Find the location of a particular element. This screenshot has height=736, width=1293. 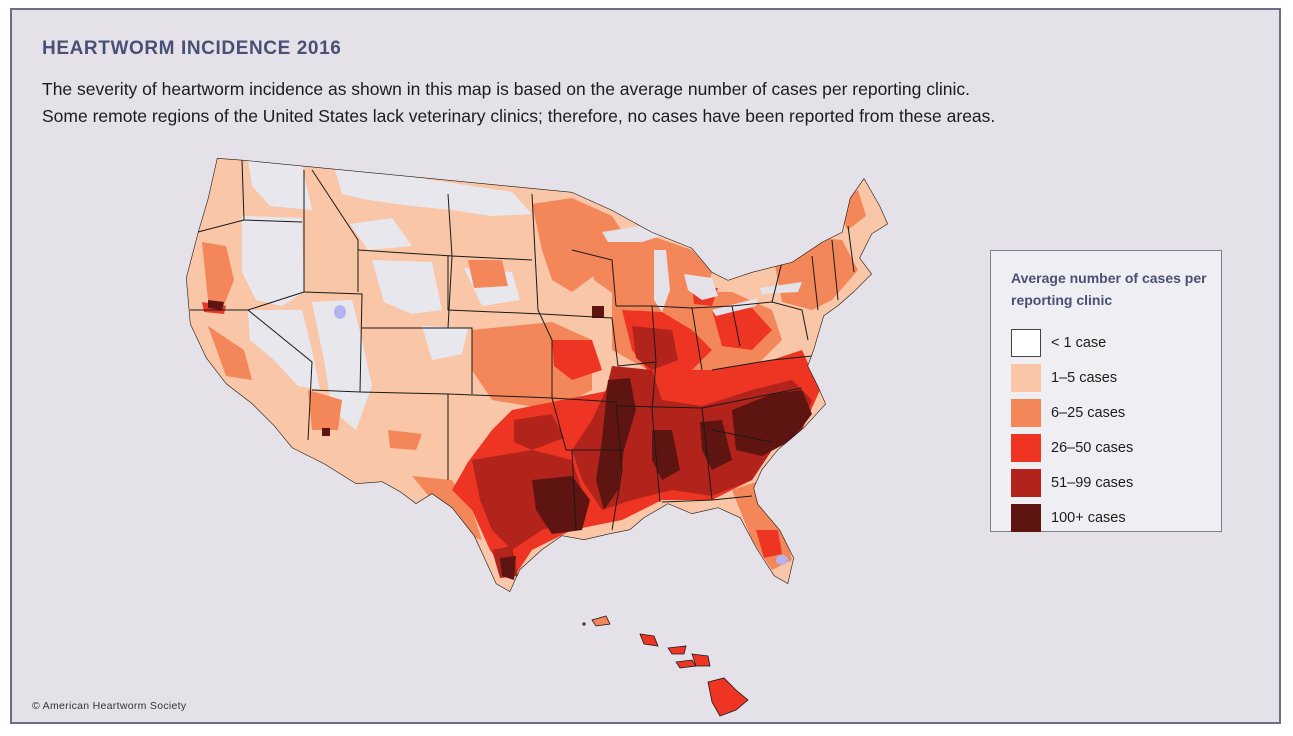

legend-row: 1–5 cases is located at coordinates (1064, 378).